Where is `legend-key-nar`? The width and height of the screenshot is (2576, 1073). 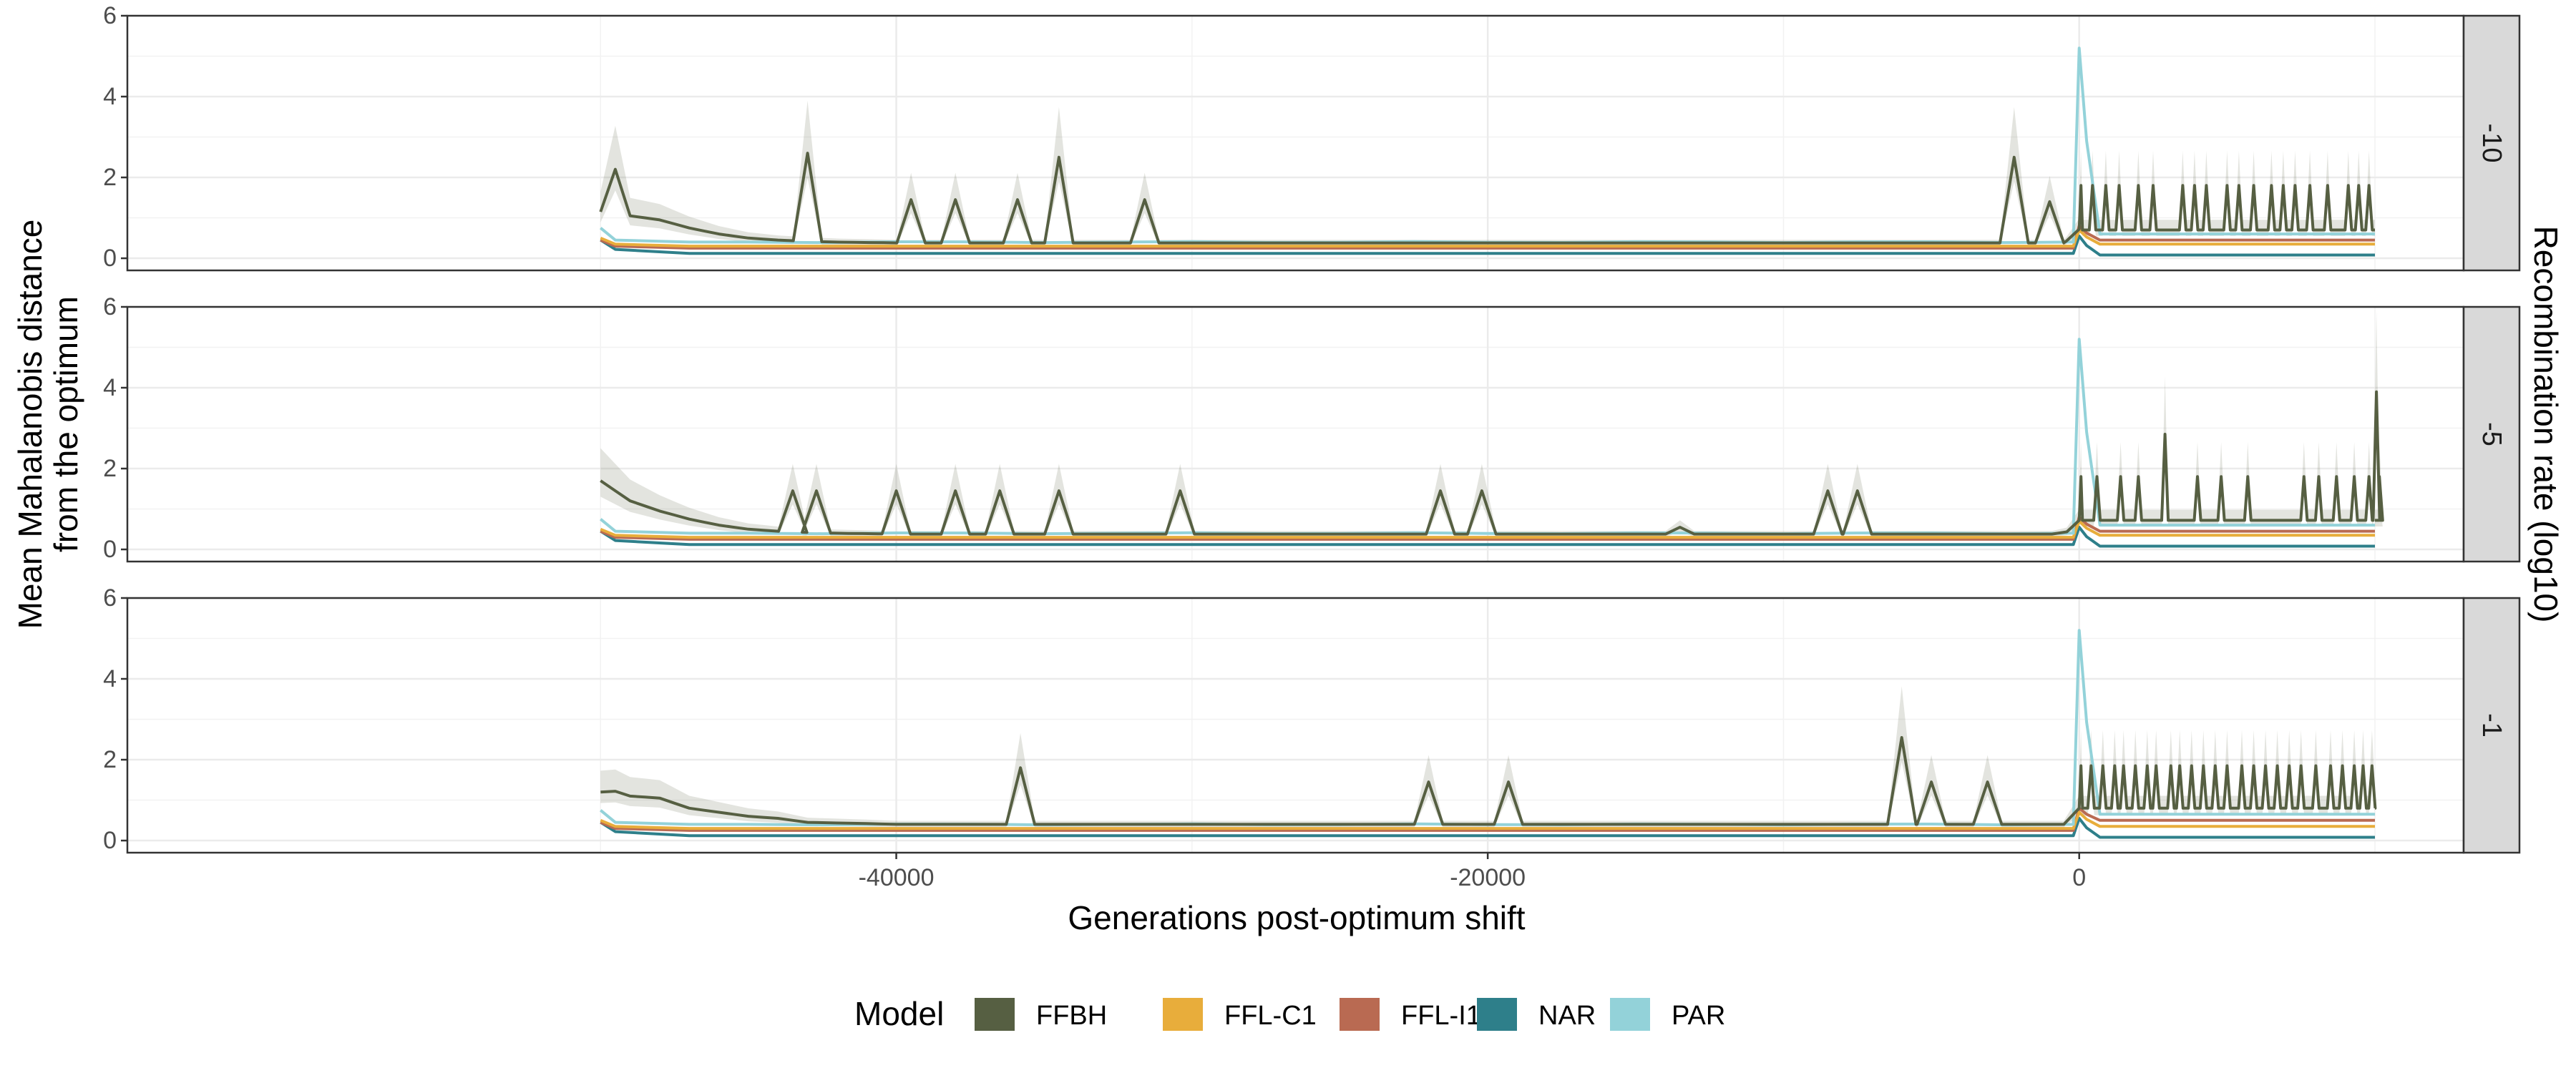
legend-key-nar is located at coordinates (1497, 1014).